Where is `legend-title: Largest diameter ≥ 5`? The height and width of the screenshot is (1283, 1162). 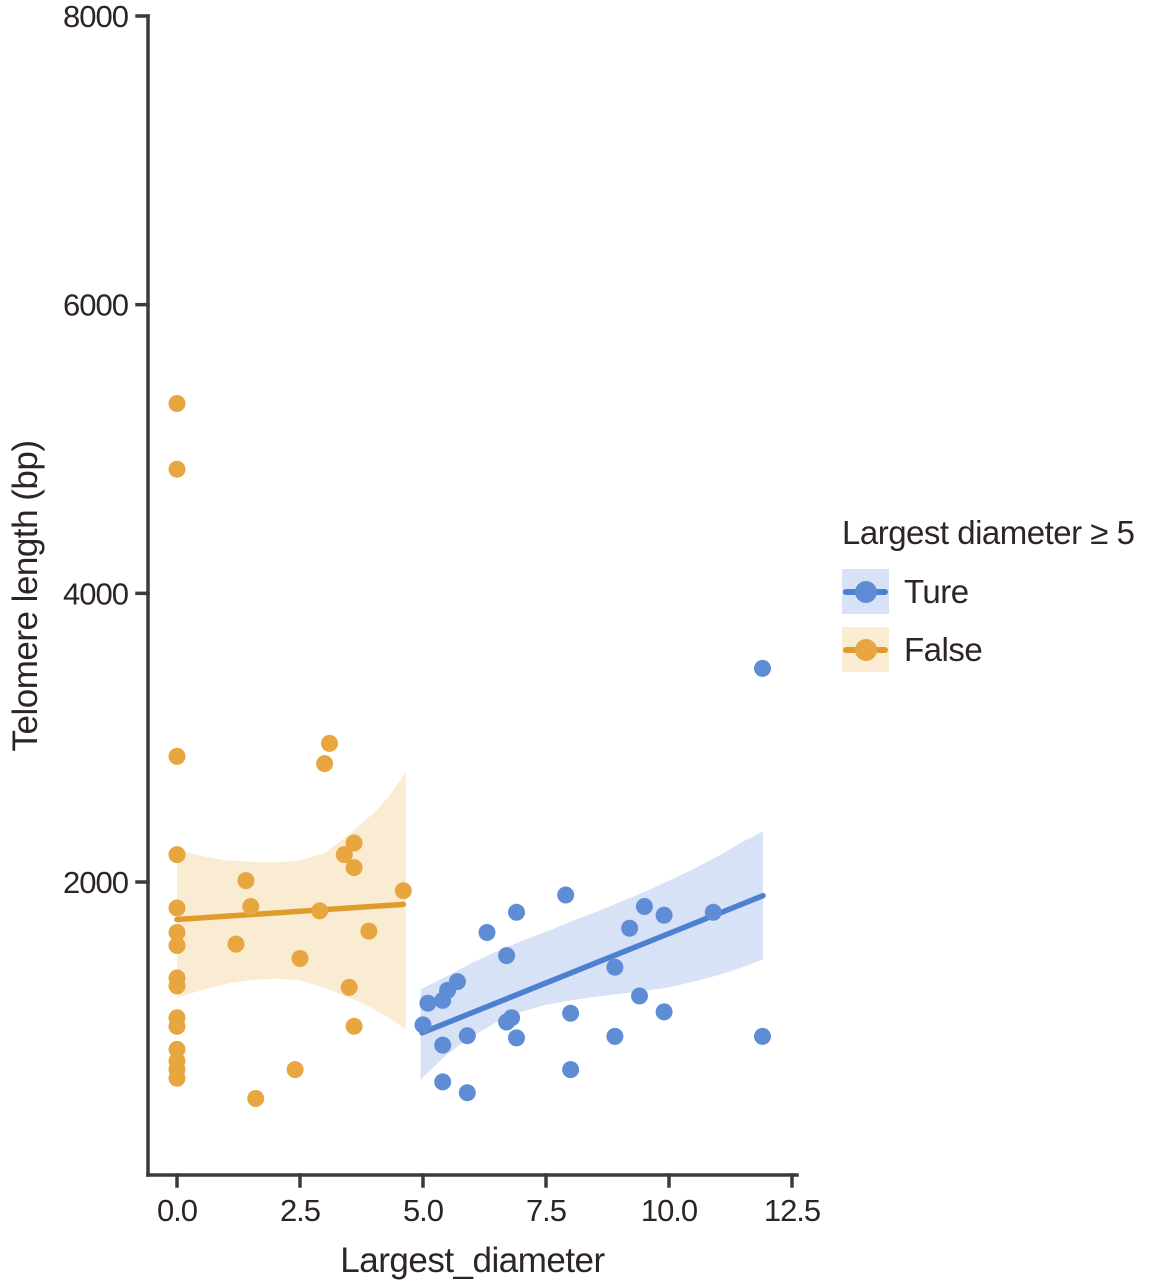 legend-title: Largest diameter ≥ 5 is located at coordinates (988, 532).